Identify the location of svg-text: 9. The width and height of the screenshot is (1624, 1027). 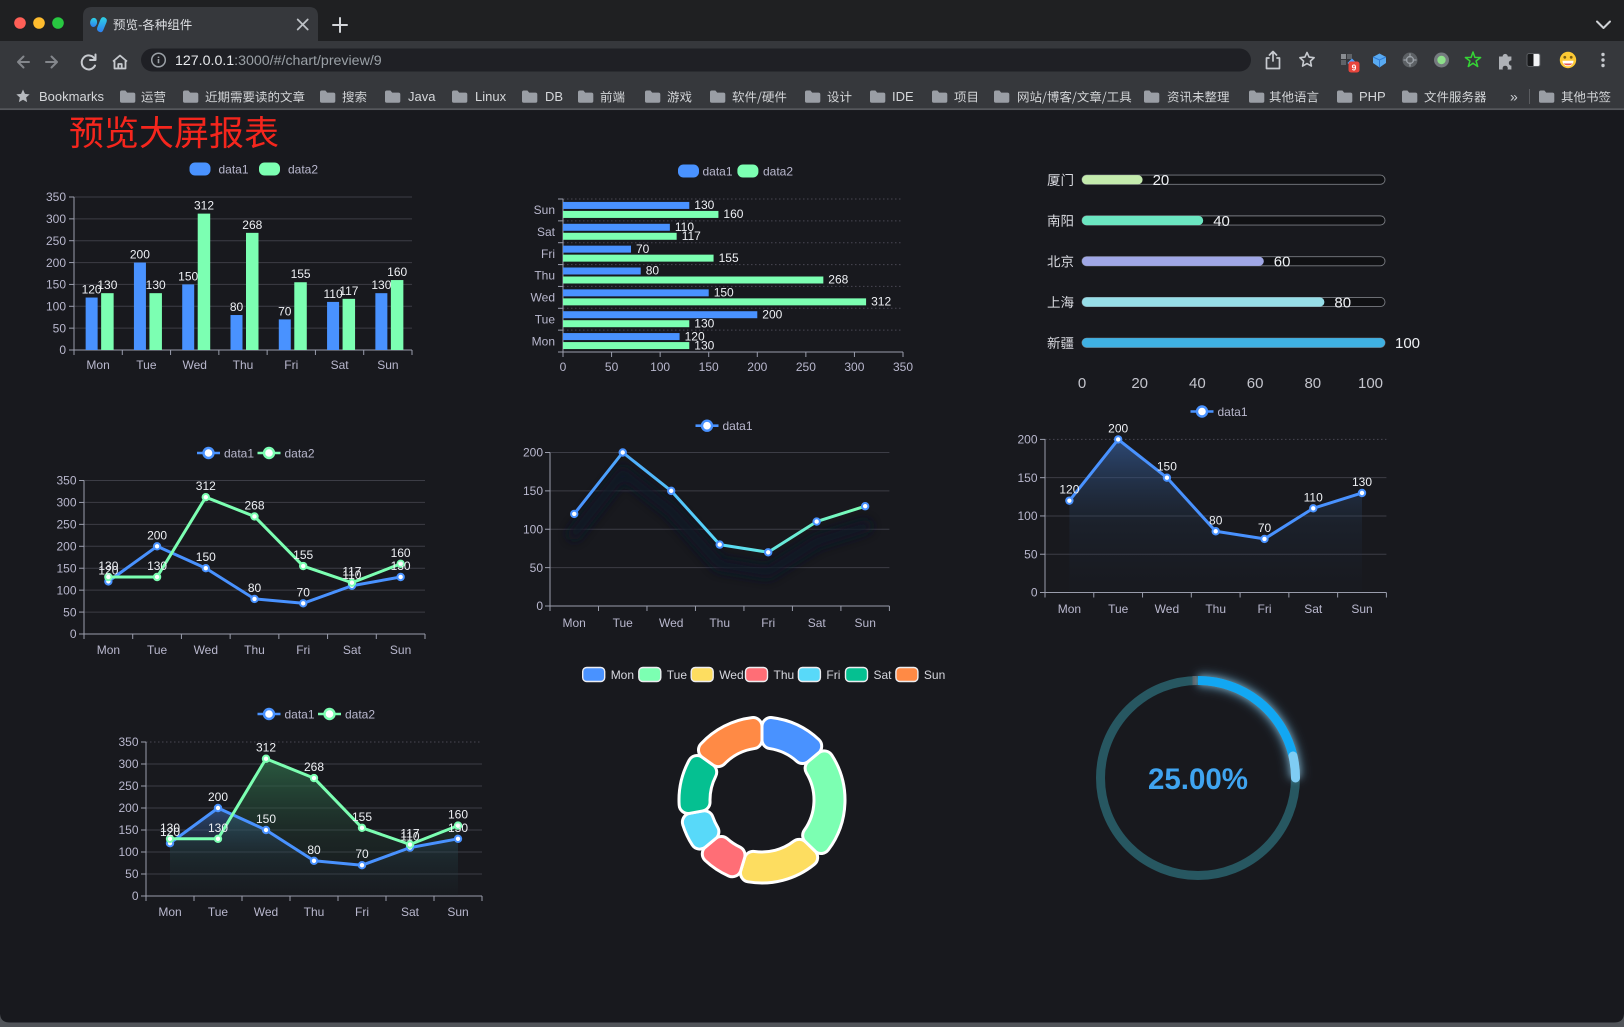
(1354, 67).